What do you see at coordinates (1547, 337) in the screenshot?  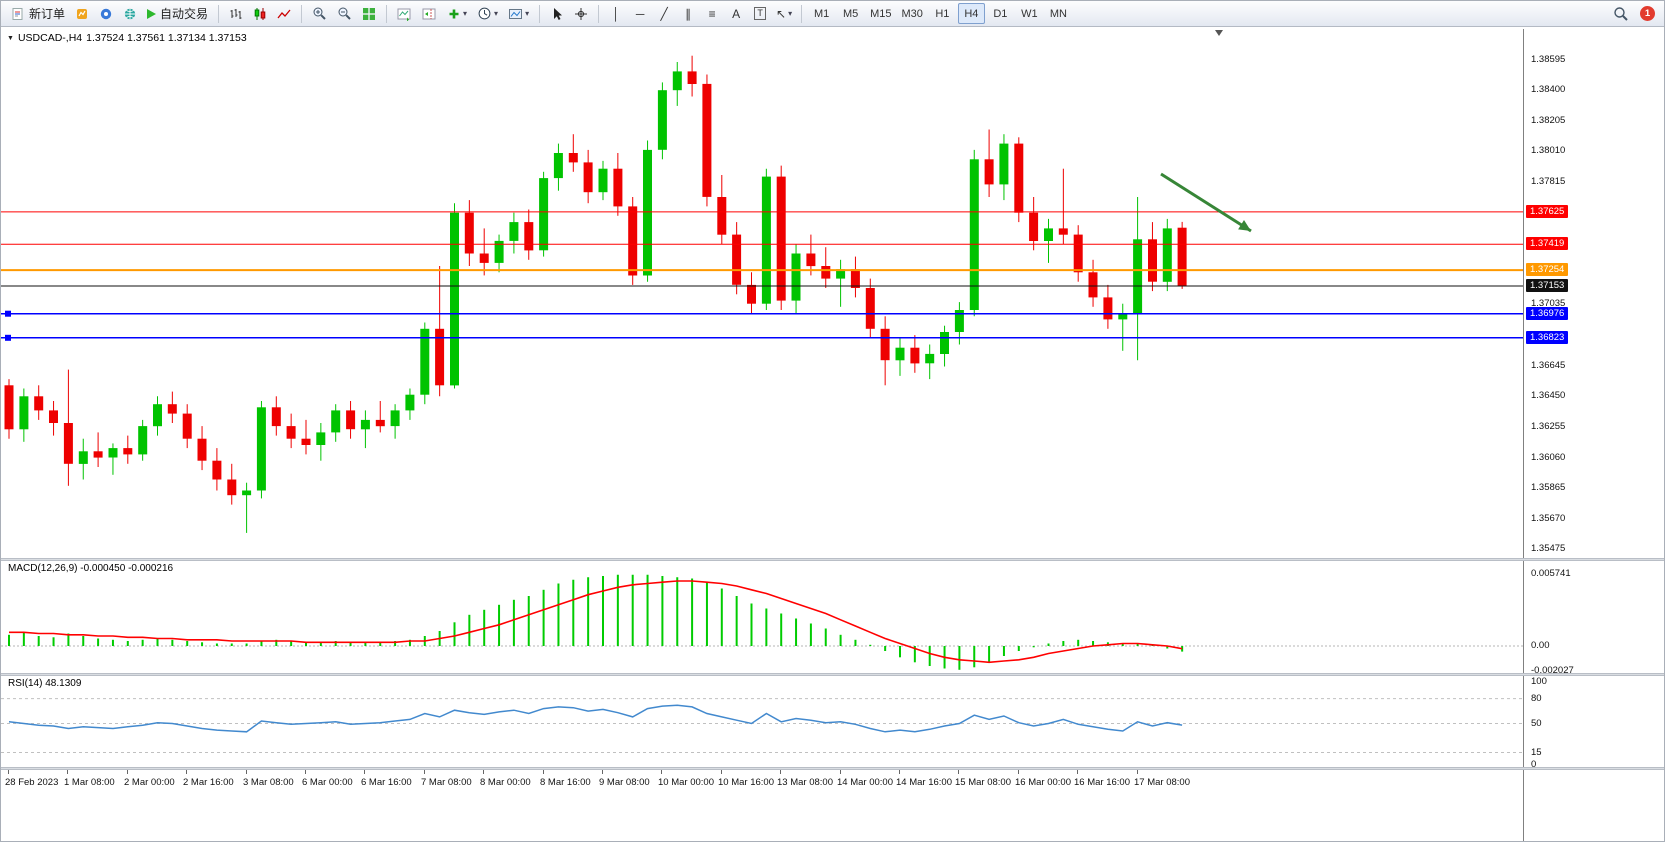 I see `price-level-label: 1.36823` at bounding box center [1547, 337].